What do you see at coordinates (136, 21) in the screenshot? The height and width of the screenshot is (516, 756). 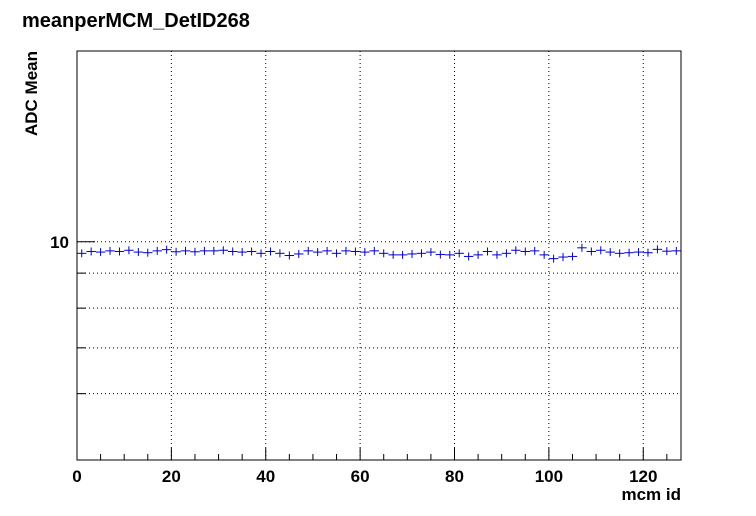 I see `chart-title: meanperMCM_DetID268` at bounding box center [136, 21].